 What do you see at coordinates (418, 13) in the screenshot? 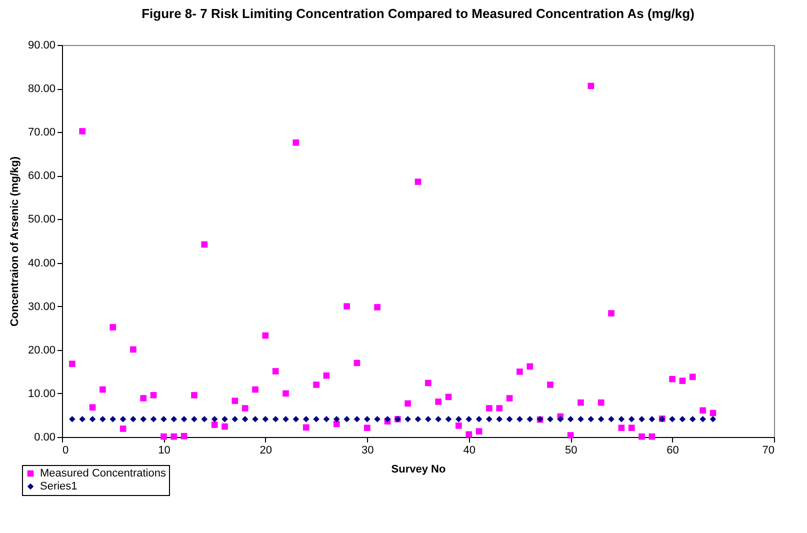
I see `chart-title: Figure 8- 7 Risk Limiting Concentration Compared to Measured Concentration As (mg/kg)` at bounding box center [418, 13].